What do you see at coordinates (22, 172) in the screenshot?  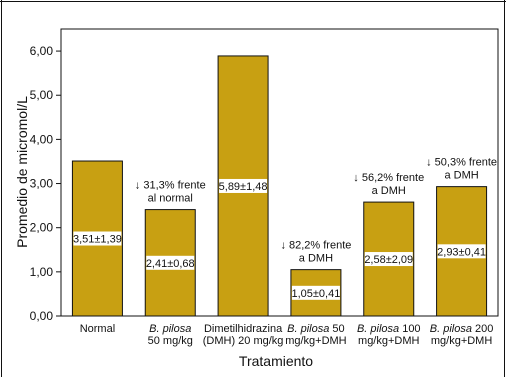 I see `y-axis-title: Promedio de micromol/L` at bounding box center [22, 172].